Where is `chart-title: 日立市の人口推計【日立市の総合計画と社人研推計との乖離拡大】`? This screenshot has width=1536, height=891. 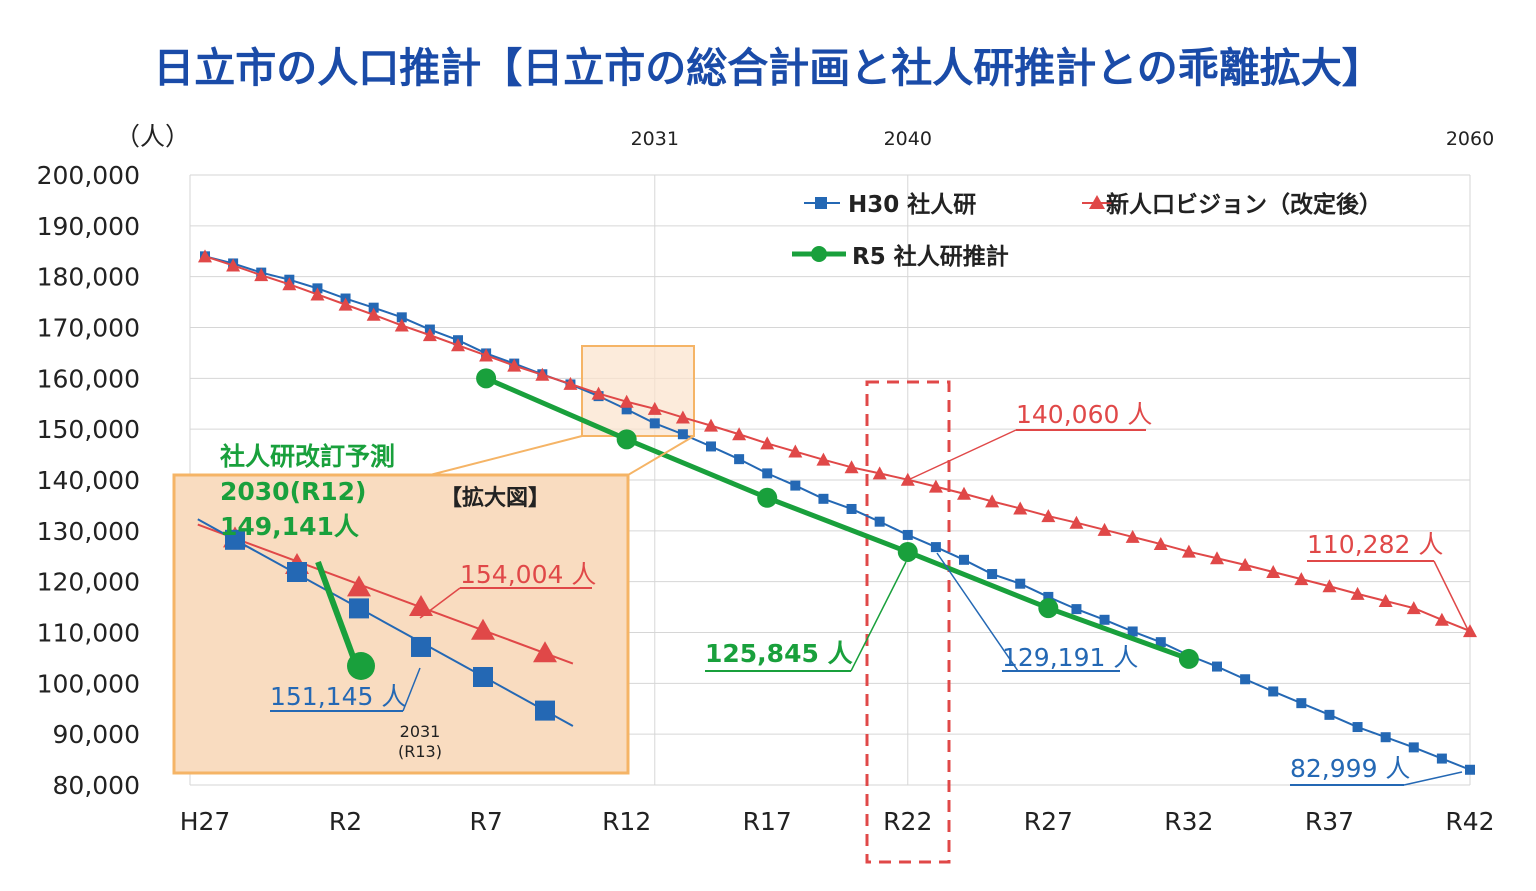 chart-title: 日立市の人口推計【日立市の総合計画と社人研推計との乖離拡大】 is located at coordinates (768, 68).